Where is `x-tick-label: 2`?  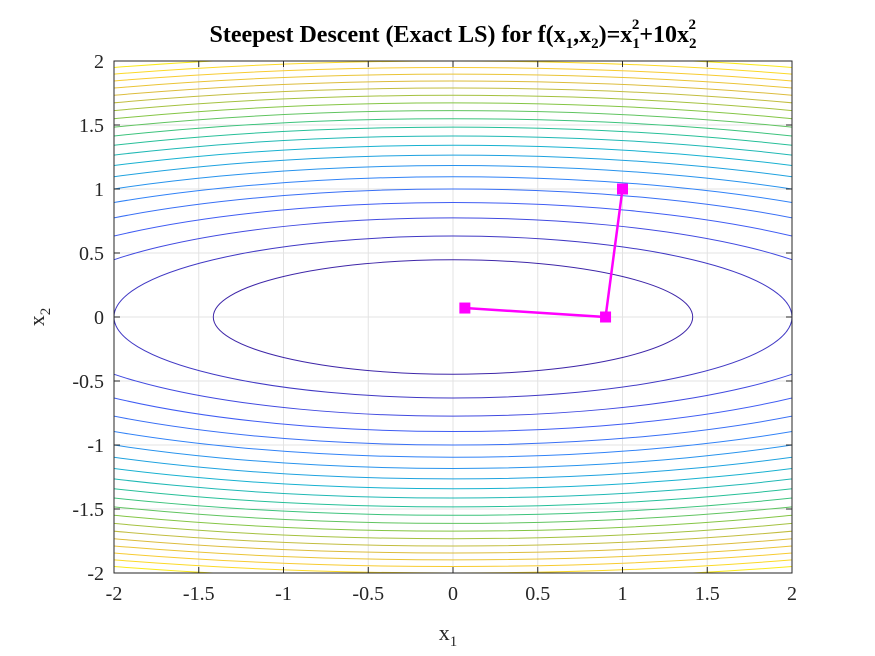
x-tick-label: 2 is located at coordinates (792, 594).